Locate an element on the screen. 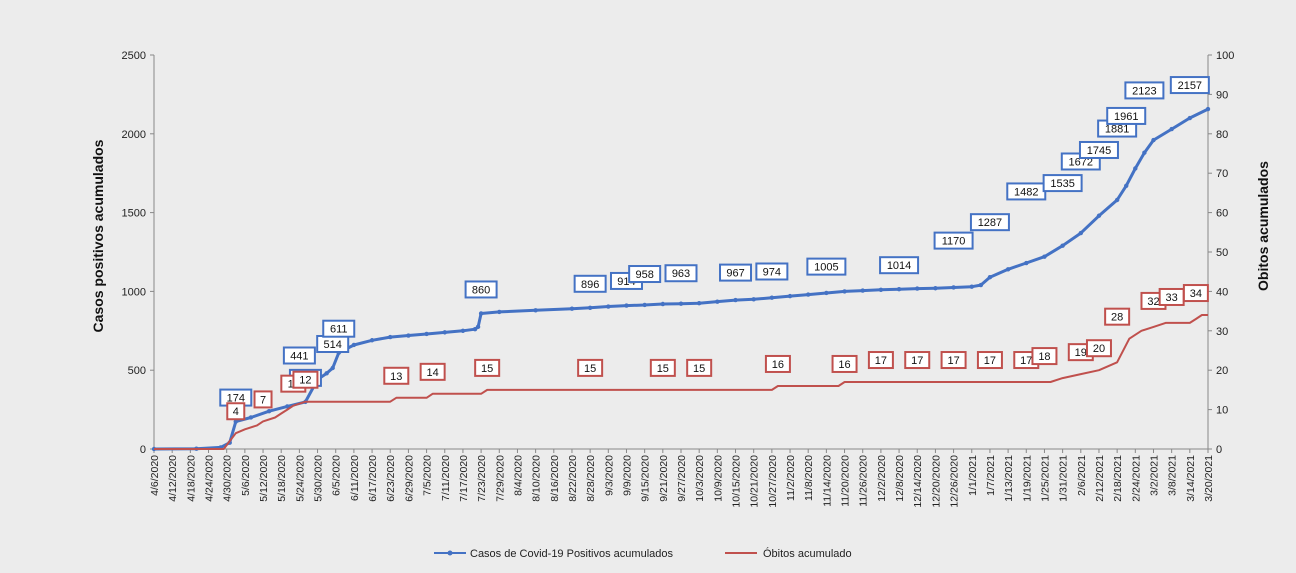 The height and width of the screenshot is (573, 1296). x-tick-label: 12/2/2020 is located at coordinates (882, 478).